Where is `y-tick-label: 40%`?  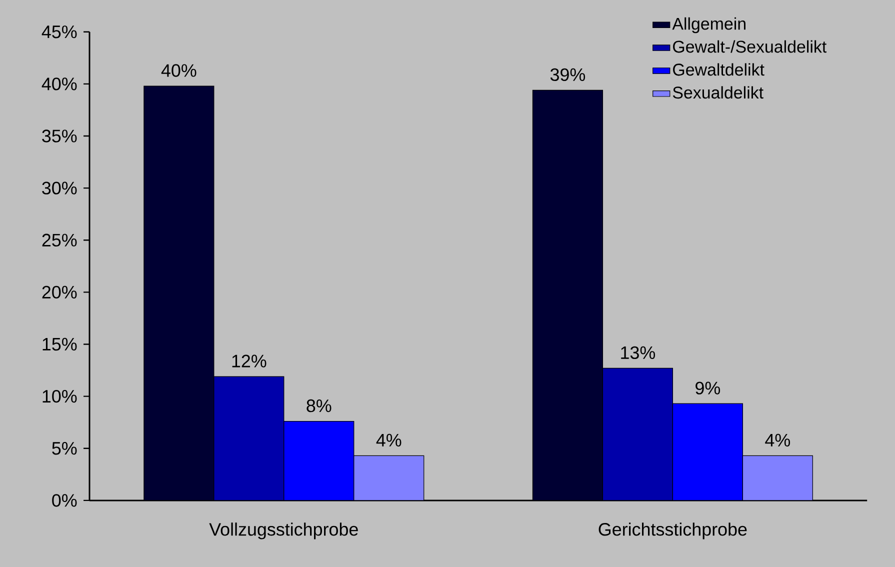
y-tick-label: 40% is located at coordinates (59, 83).